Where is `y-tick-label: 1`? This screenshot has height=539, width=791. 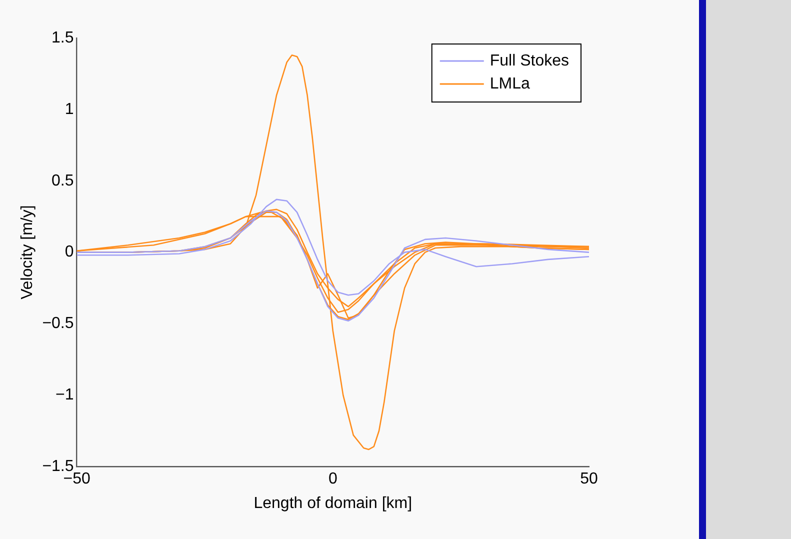 y-tick-label: 1 is located at coordinates (69, 109).